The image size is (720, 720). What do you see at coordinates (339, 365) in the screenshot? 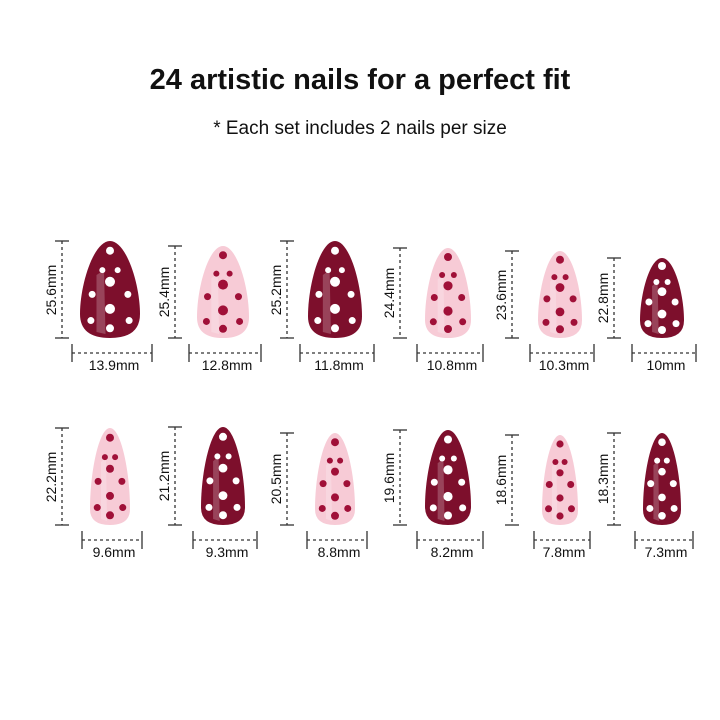
I see `width-label: 11.8mm` at bounding box center [339, 365].